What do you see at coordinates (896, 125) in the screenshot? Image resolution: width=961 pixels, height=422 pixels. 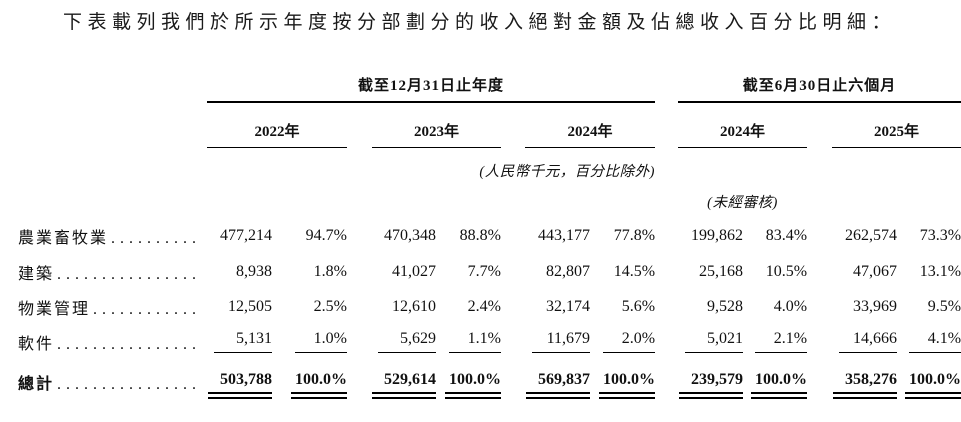 I see `year-header-2025-interim: 2025年` at bounding box center [896, 125].